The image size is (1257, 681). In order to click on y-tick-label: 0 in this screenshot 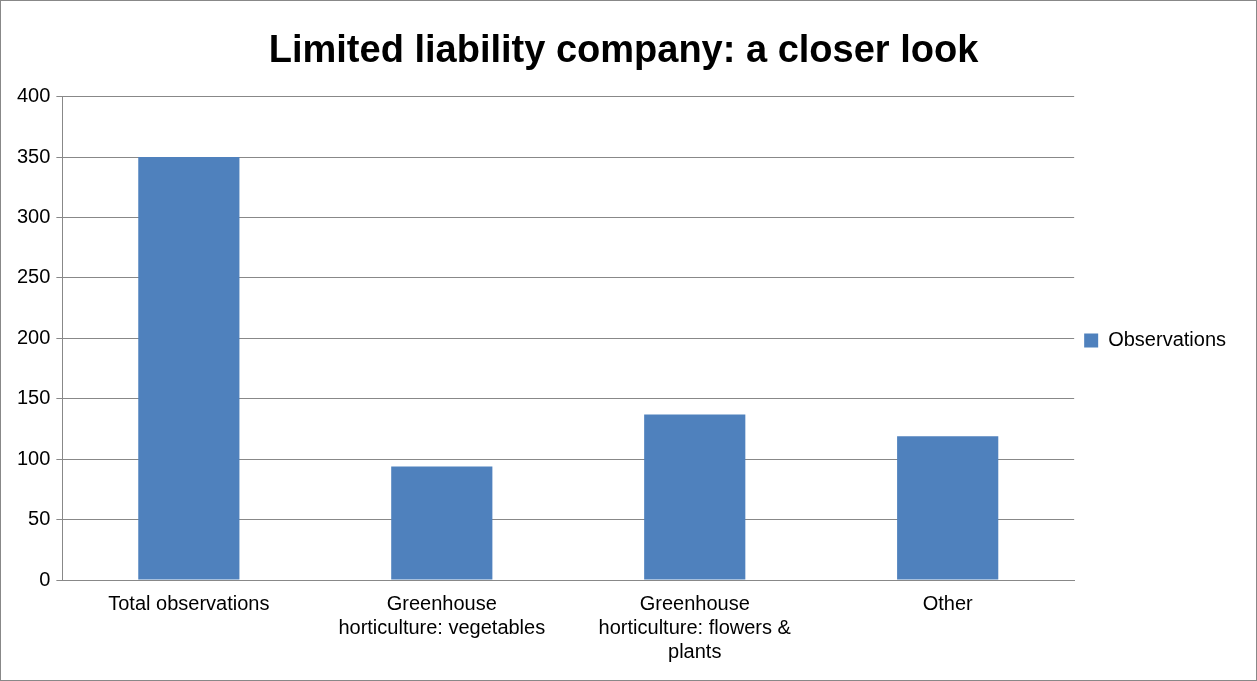, I will do `click(45, 578)`.